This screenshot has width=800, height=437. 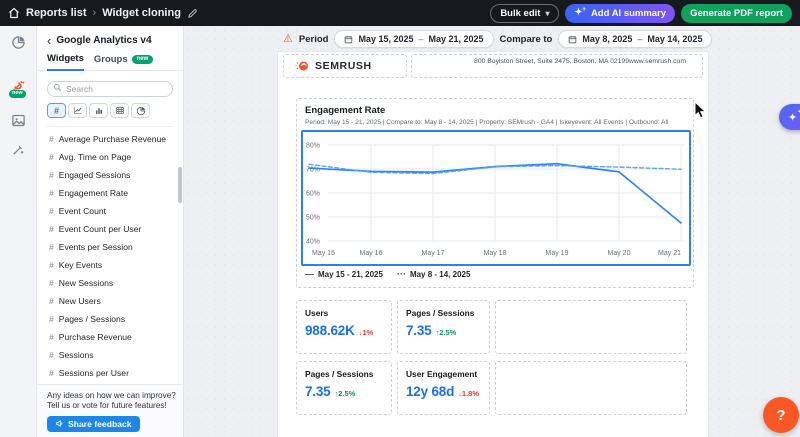 I want to click on card-value: 7.35, so click(x=419, y=330).